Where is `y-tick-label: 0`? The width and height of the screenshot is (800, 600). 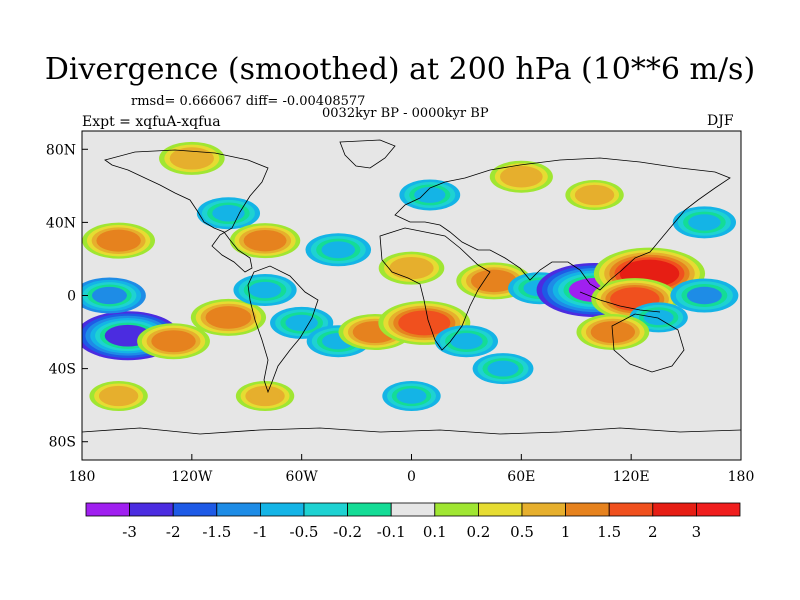
y-tick-label: 0 is located at coordinates (71, 297).